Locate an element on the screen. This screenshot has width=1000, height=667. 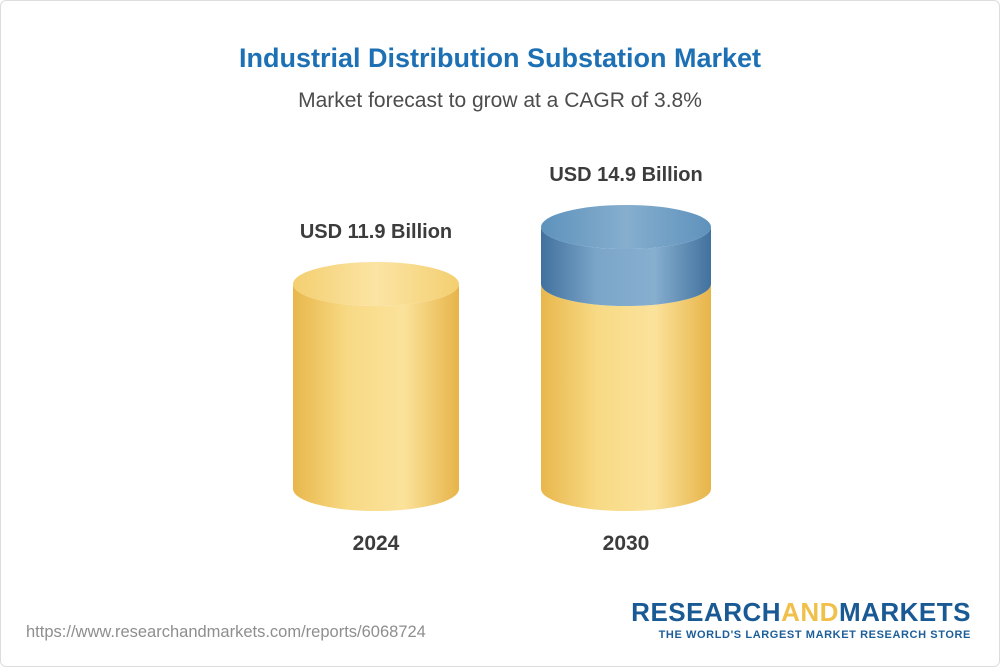
bar-2030-top-face is located at coordinates (626, 227).